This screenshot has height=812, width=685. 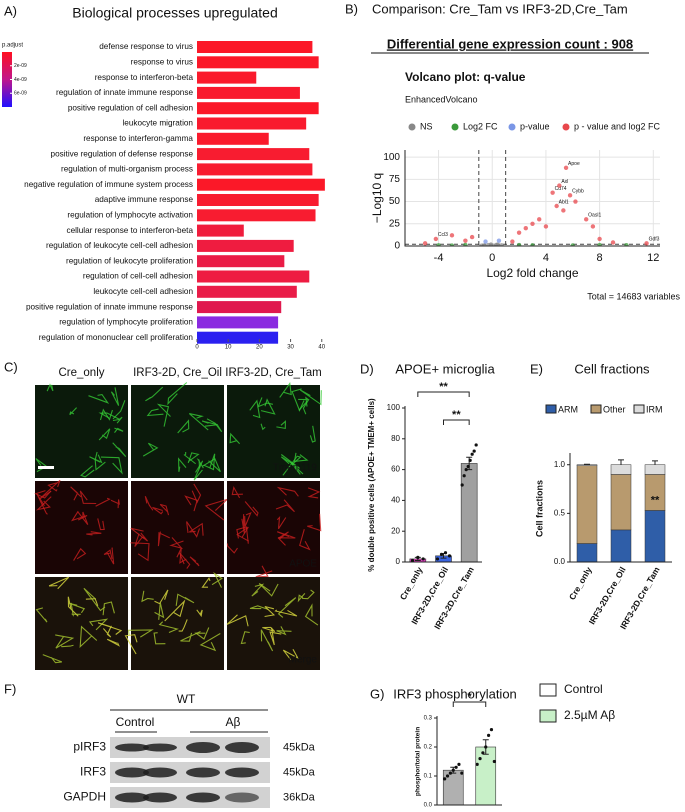 What do you see at coordinates (428, 748) in the screenshot?
I see `y-tick-label: 0.2` at bounding box center [428, 748].